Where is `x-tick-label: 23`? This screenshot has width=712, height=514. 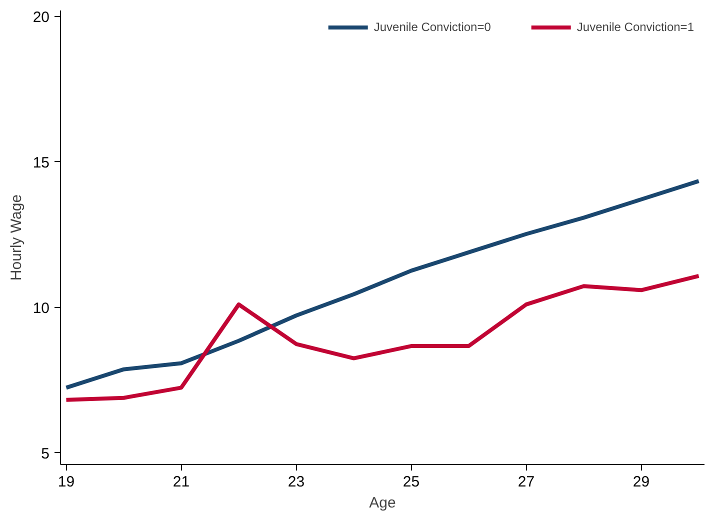
x-tick-label: 23 is located at coordinates (296, 482).